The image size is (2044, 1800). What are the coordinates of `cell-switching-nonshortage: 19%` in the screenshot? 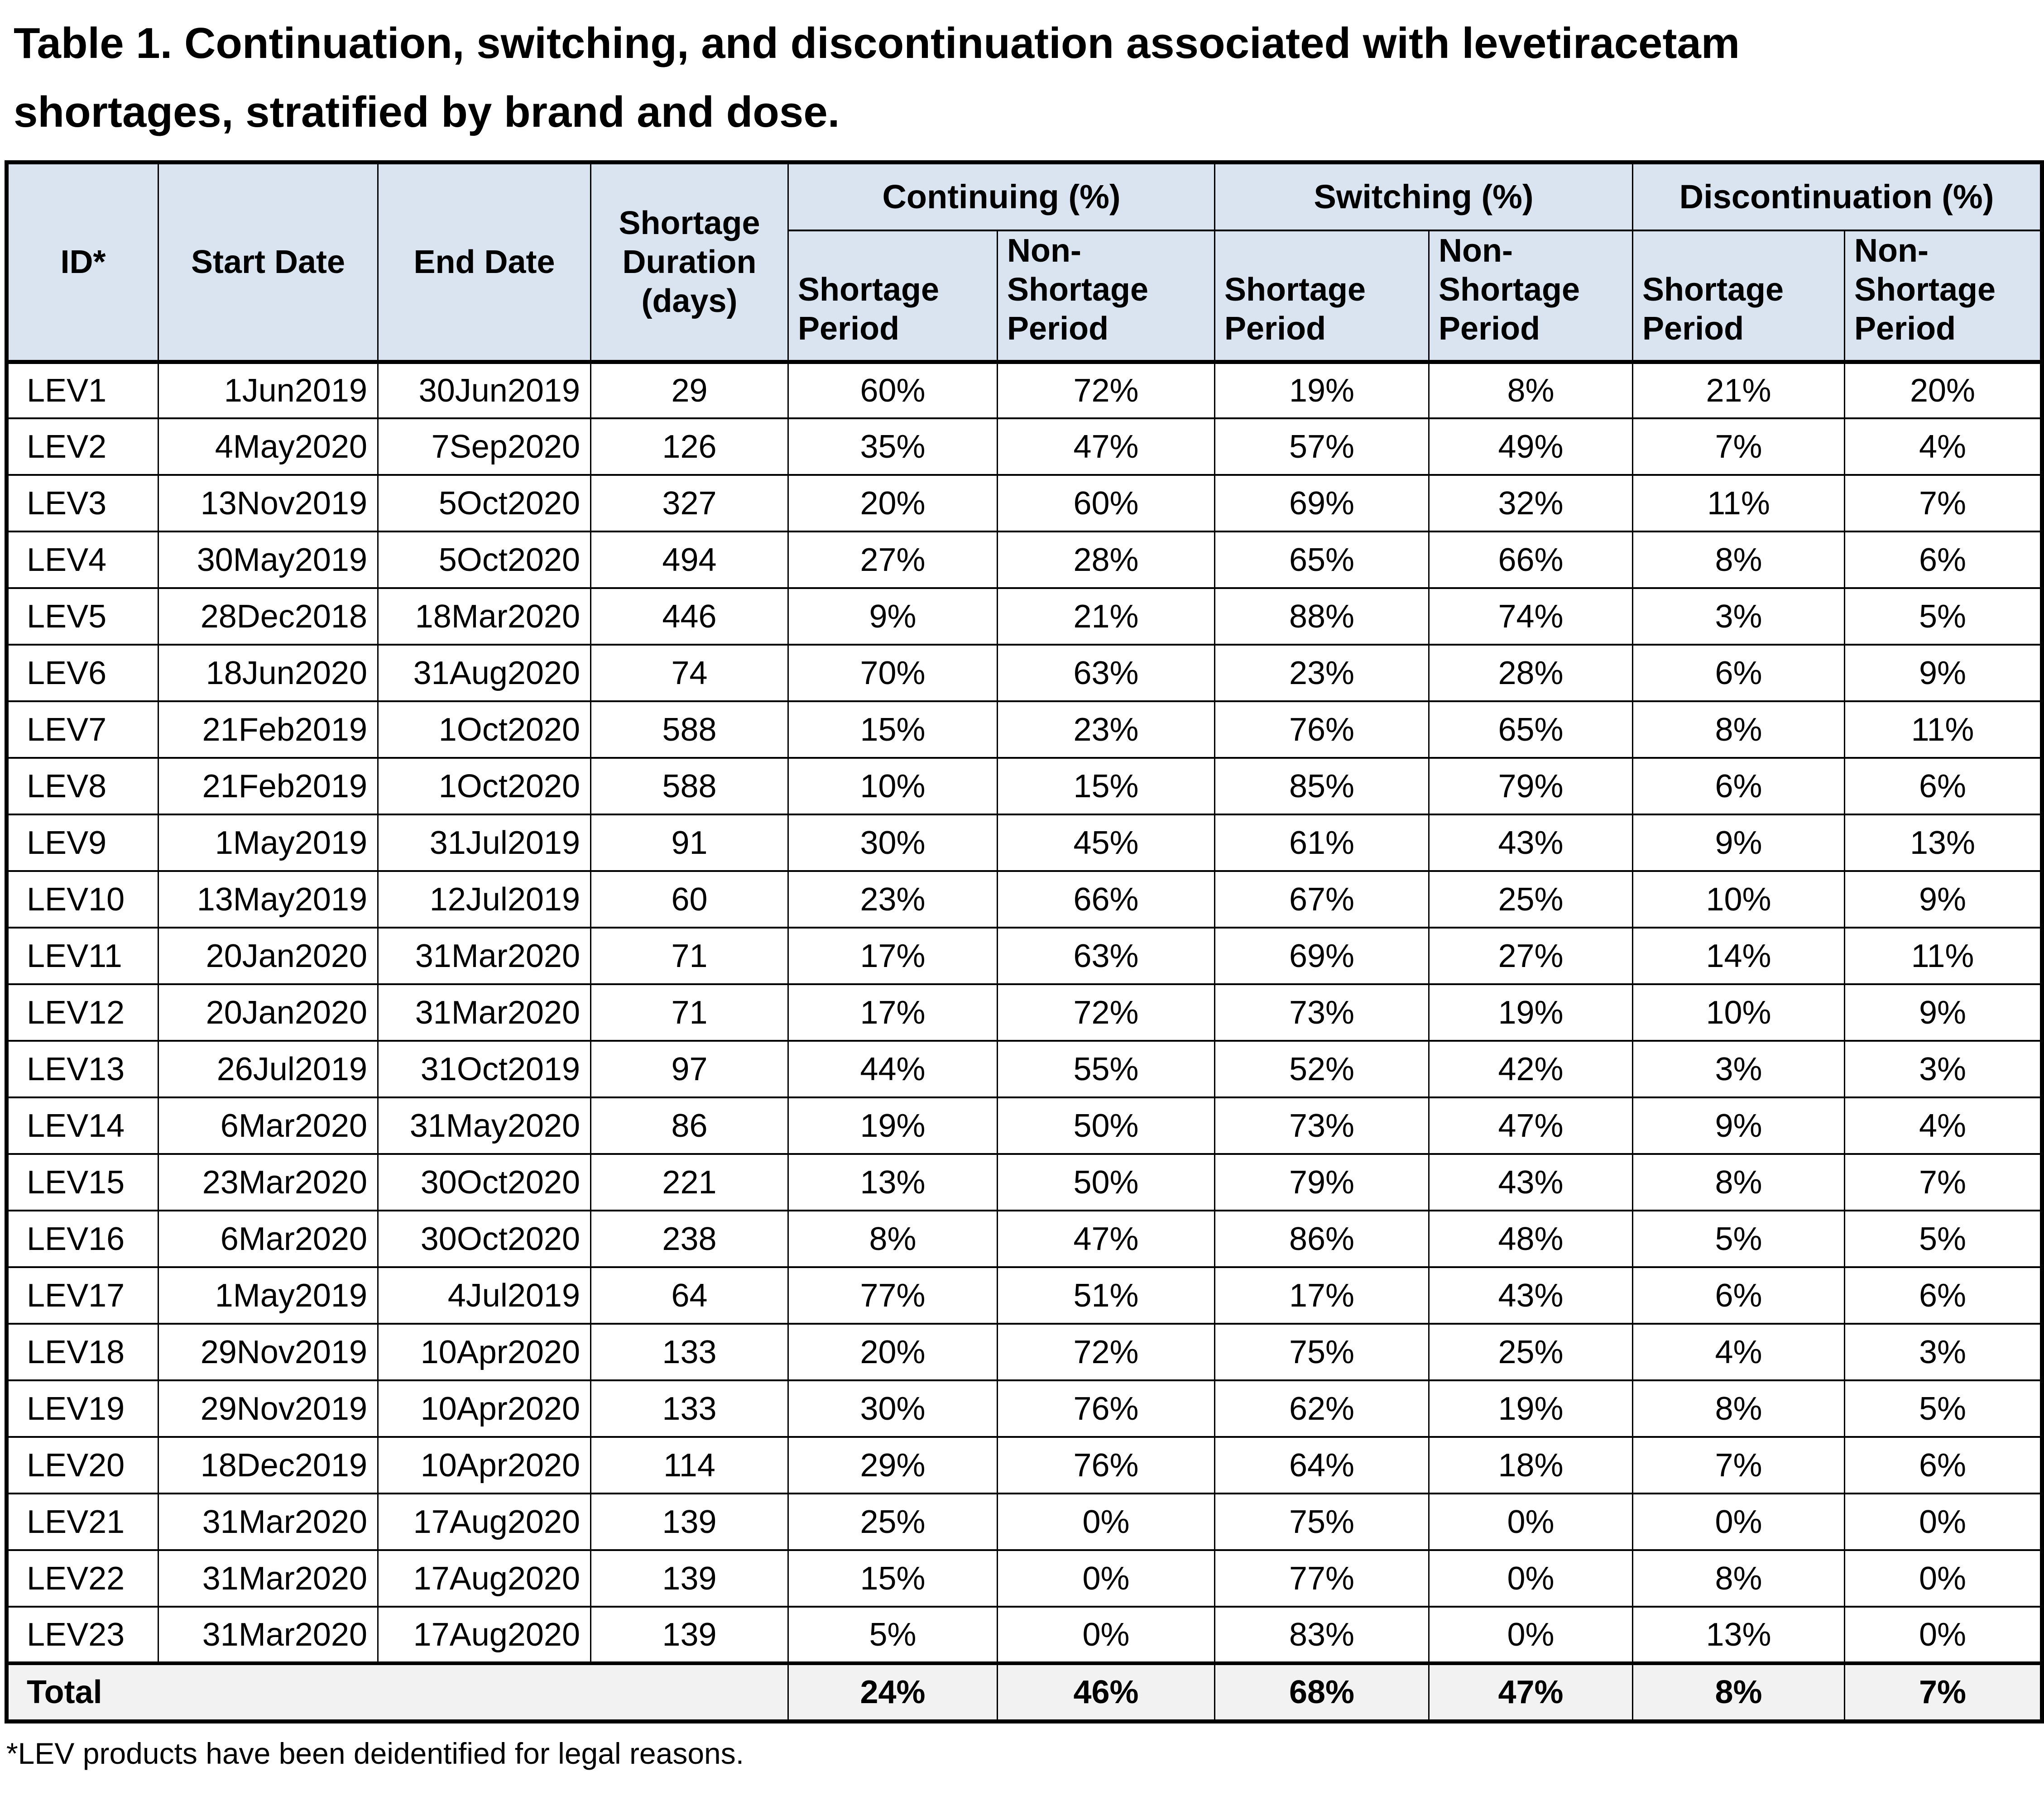 It's located at (1530, 1012).